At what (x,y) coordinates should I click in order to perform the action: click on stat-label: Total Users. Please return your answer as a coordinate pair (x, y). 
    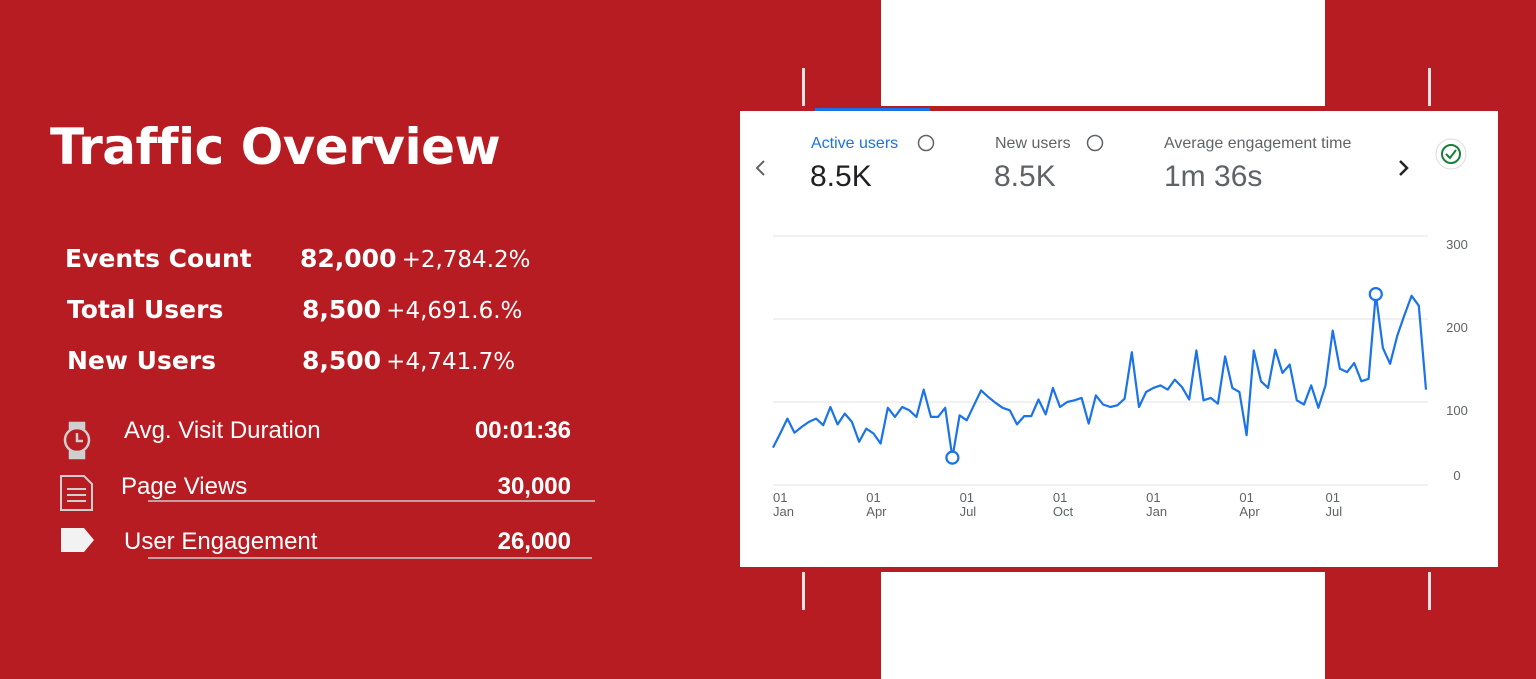
    Looking at the image, I should click on (145, 309).